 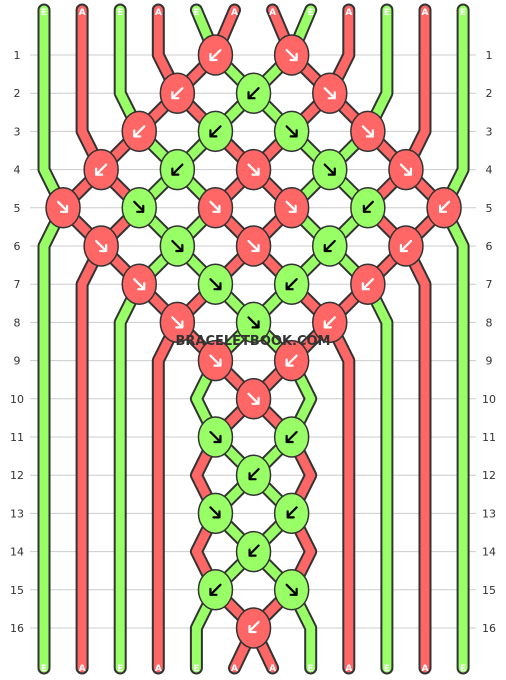 I want to click on row-label-left: 12, so click(x=17, y=475).